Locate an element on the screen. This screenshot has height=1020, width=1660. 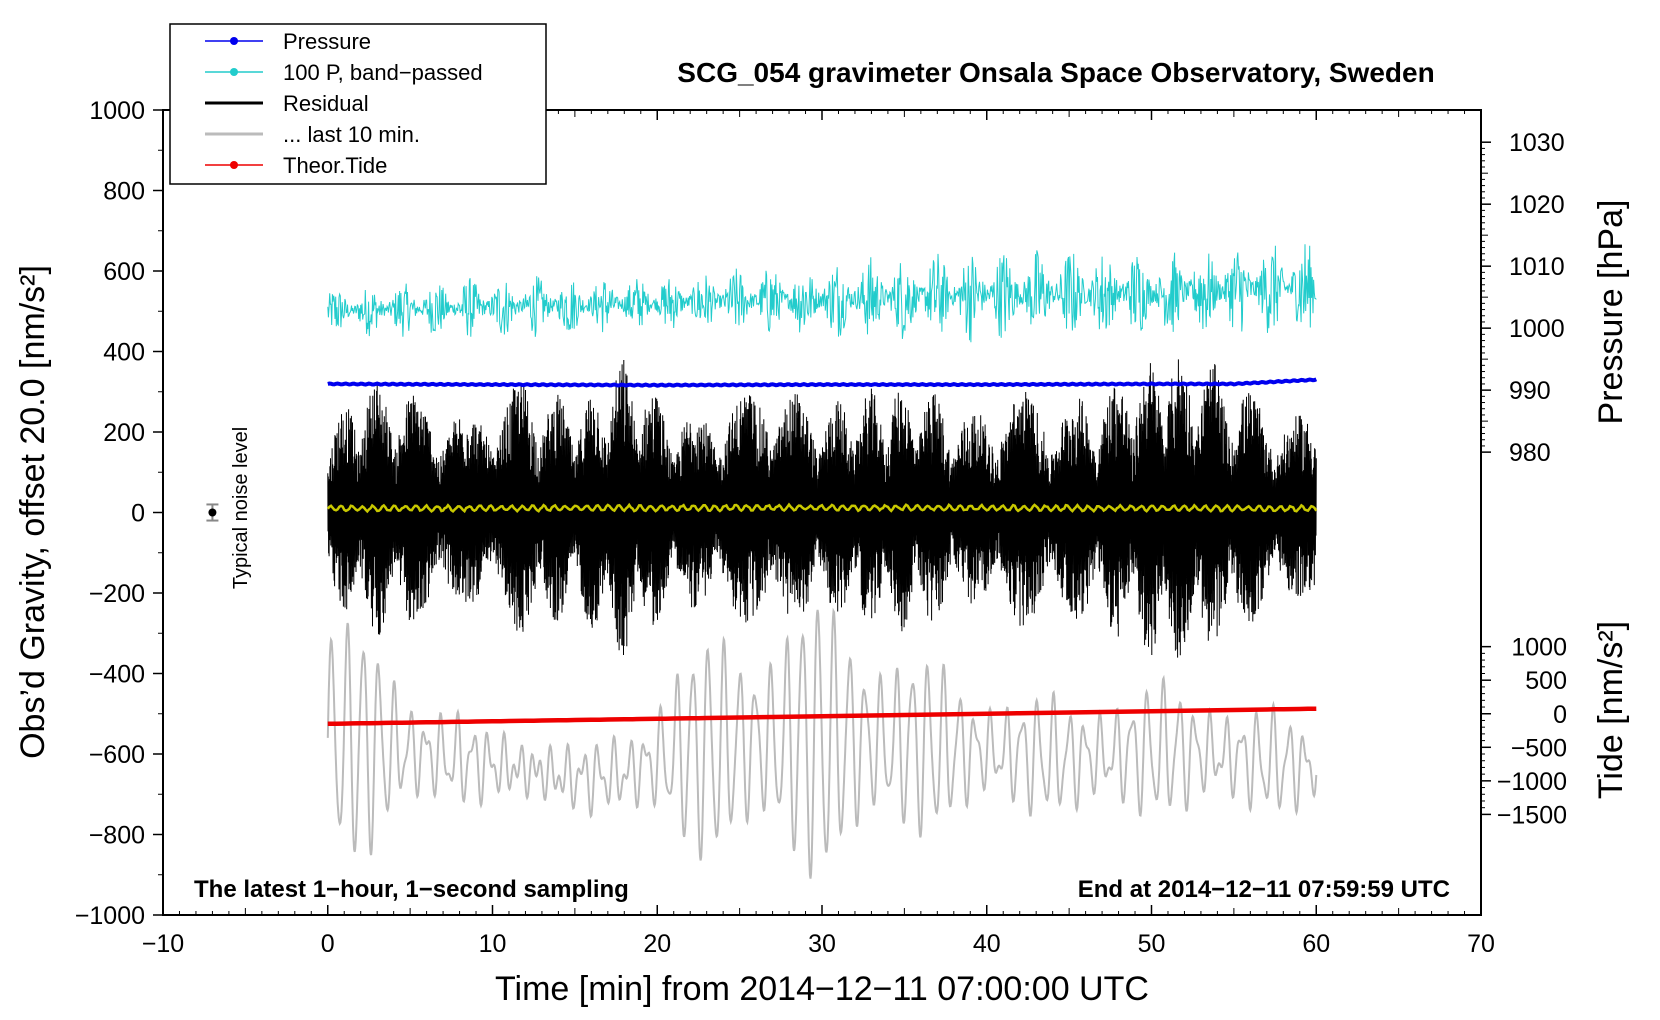
band-passed-pressure-series is located at coordinates (822, 293).